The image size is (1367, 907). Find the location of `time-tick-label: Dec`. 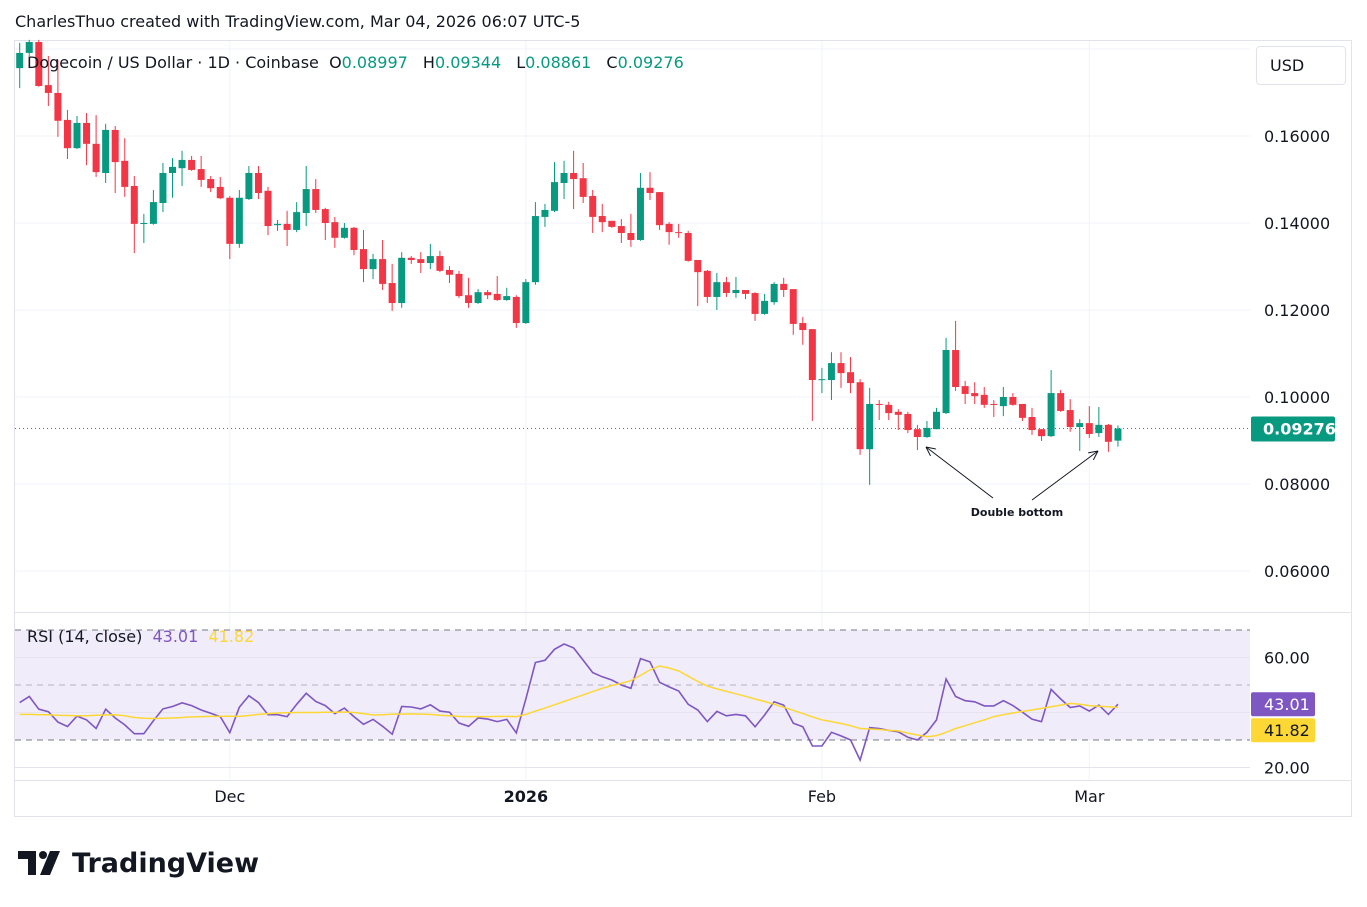

time-tick-label: Dec is located at coordinates (229, 796).